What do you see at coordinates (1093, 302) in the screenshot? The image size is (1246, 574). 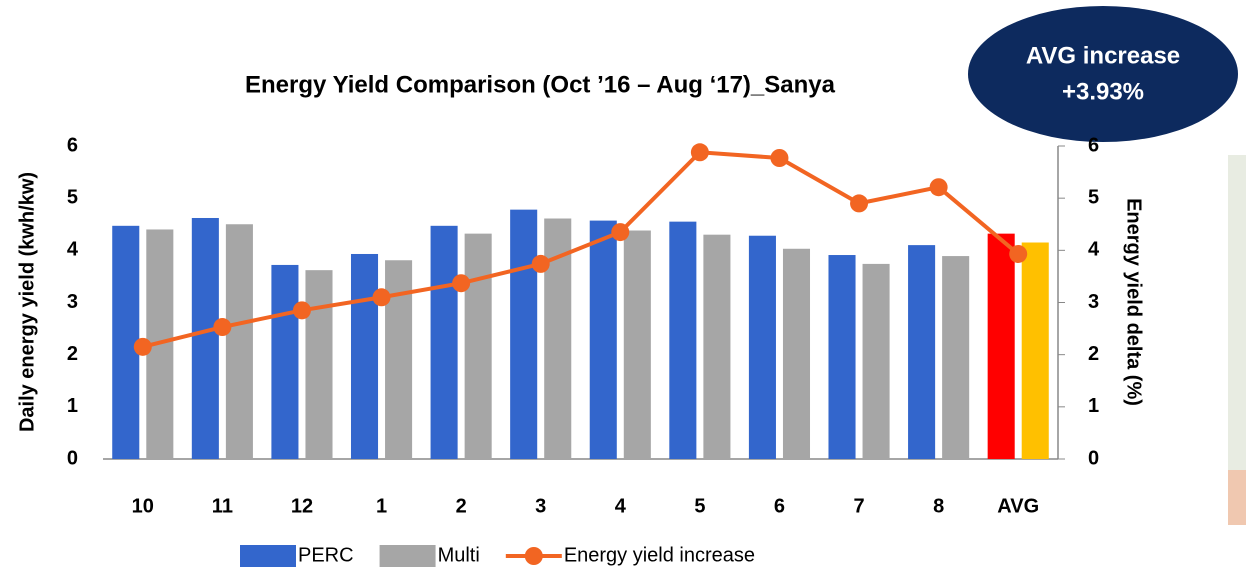 I see `y2-tick-label: 3` at bounding box center [1093, 302].